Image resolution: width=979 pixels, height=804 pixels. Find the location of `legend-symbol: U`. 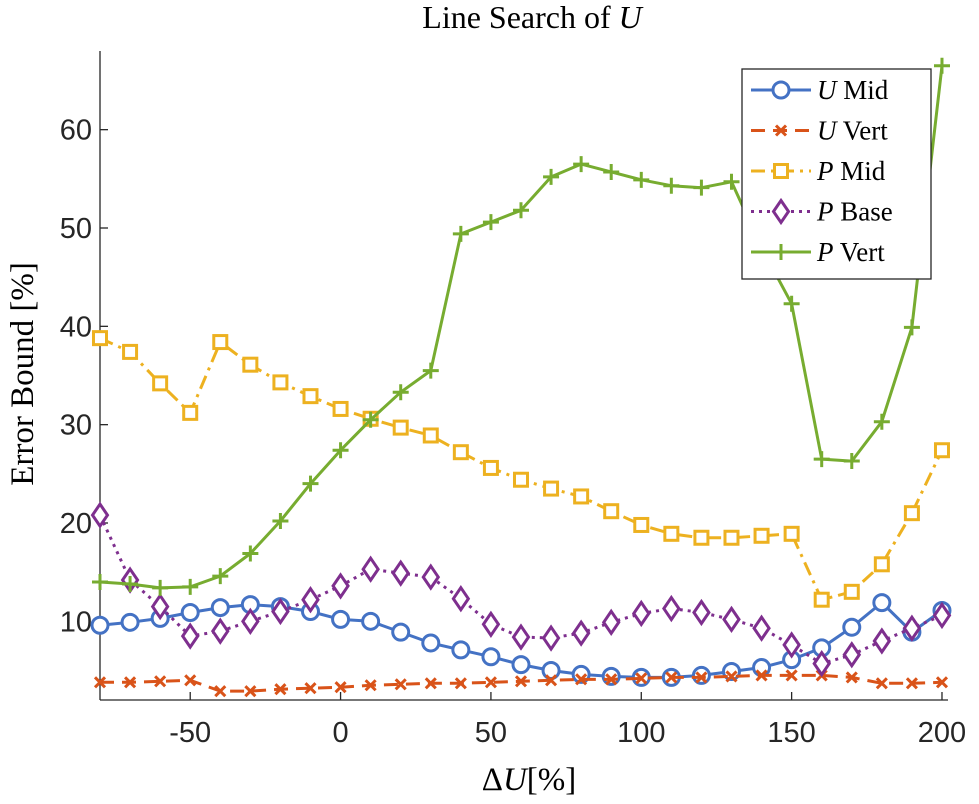

legend-symbol: U is located at coordinates (827, 131).